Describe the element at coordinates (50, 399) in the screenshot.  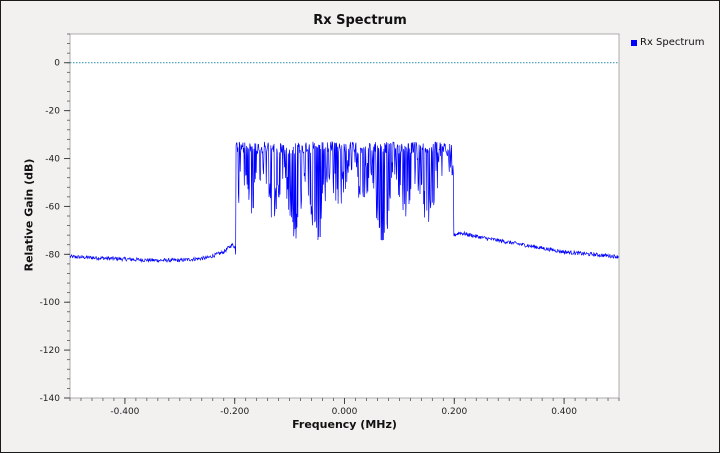
I see `y-tick-label: -140` at that location.